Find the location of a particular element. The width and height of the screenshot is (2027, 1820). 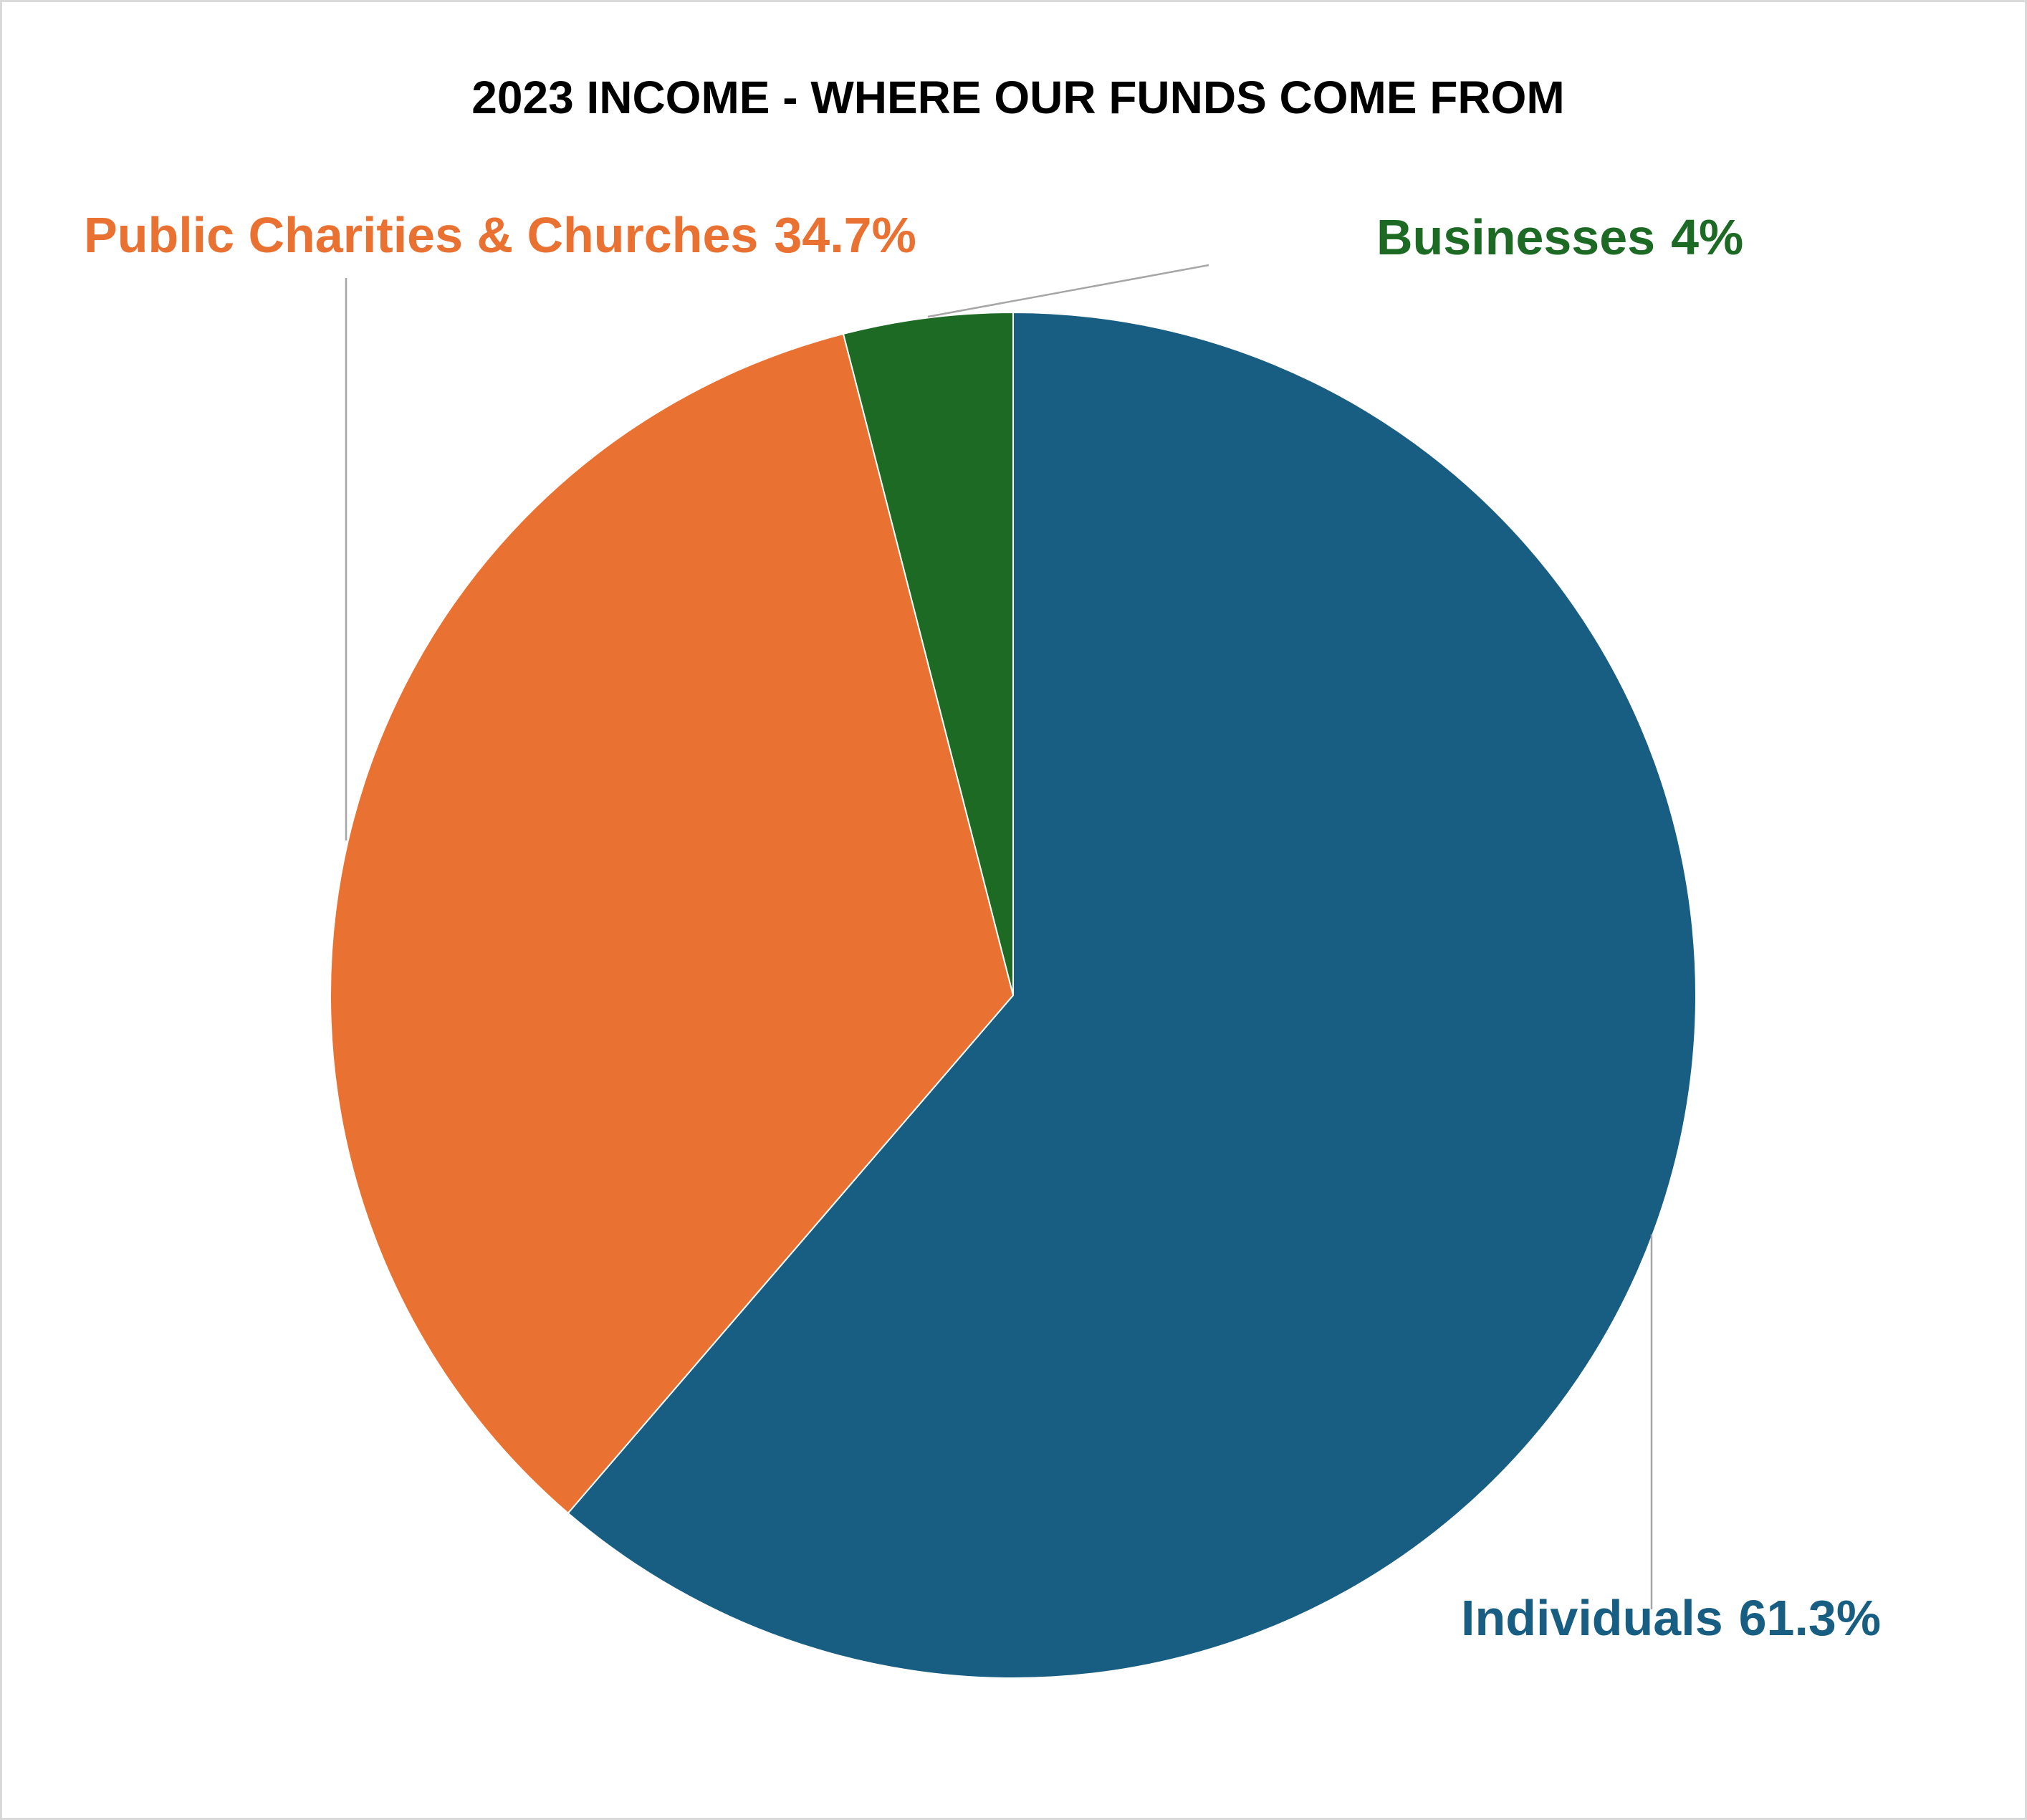

data-label: Individuals 61.3% is located at coordinates (1671, 1618).